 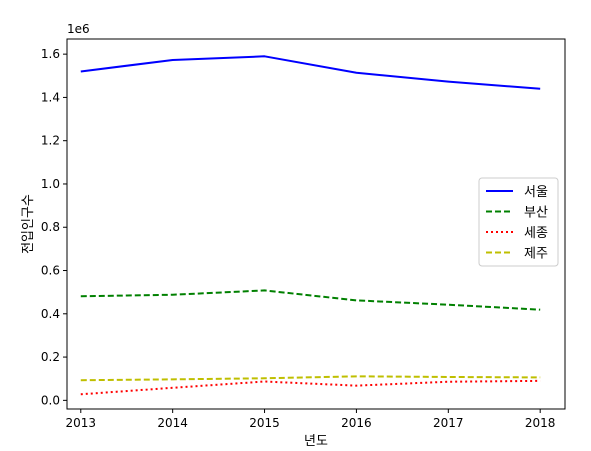 I want to click on x-tick-label: 2015, so click(x=264, y=423).